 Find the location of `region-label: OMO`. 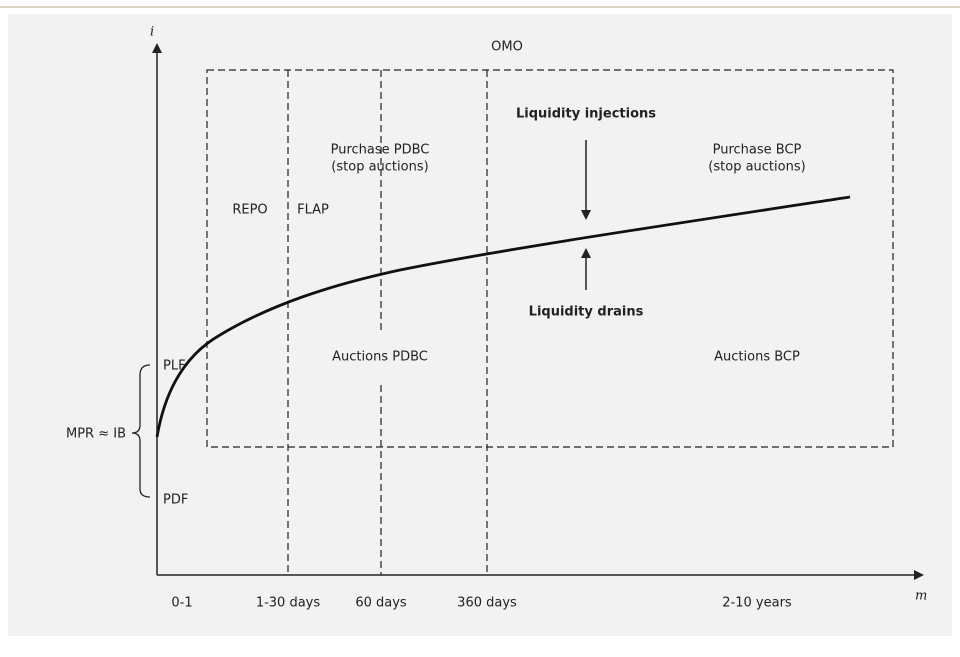

region-label: OMO is located at coordinates (507, 47).